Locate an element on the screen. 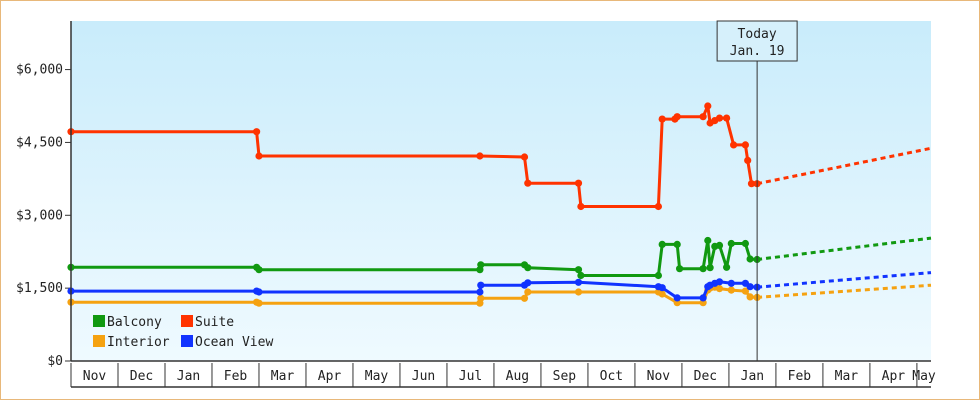 The image size is (980, 401). x-tick-label: Feb is located at coordinates (800, 376).